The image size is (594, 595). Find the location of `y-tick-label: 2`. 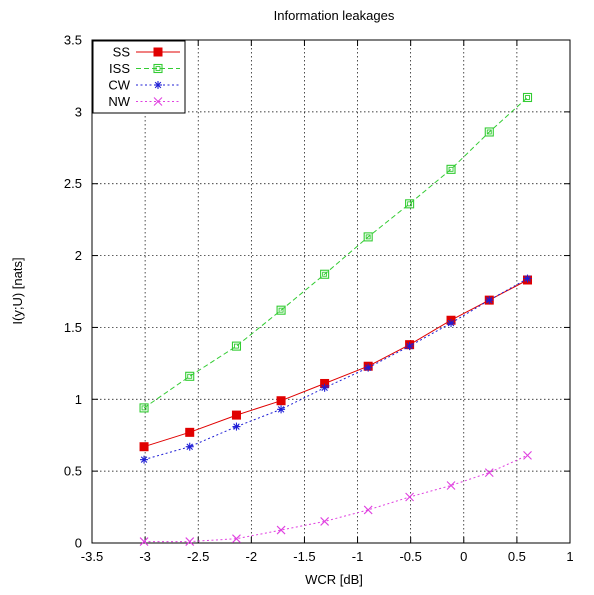

y-tick-label: 2 is located at coordinates (78, 255).